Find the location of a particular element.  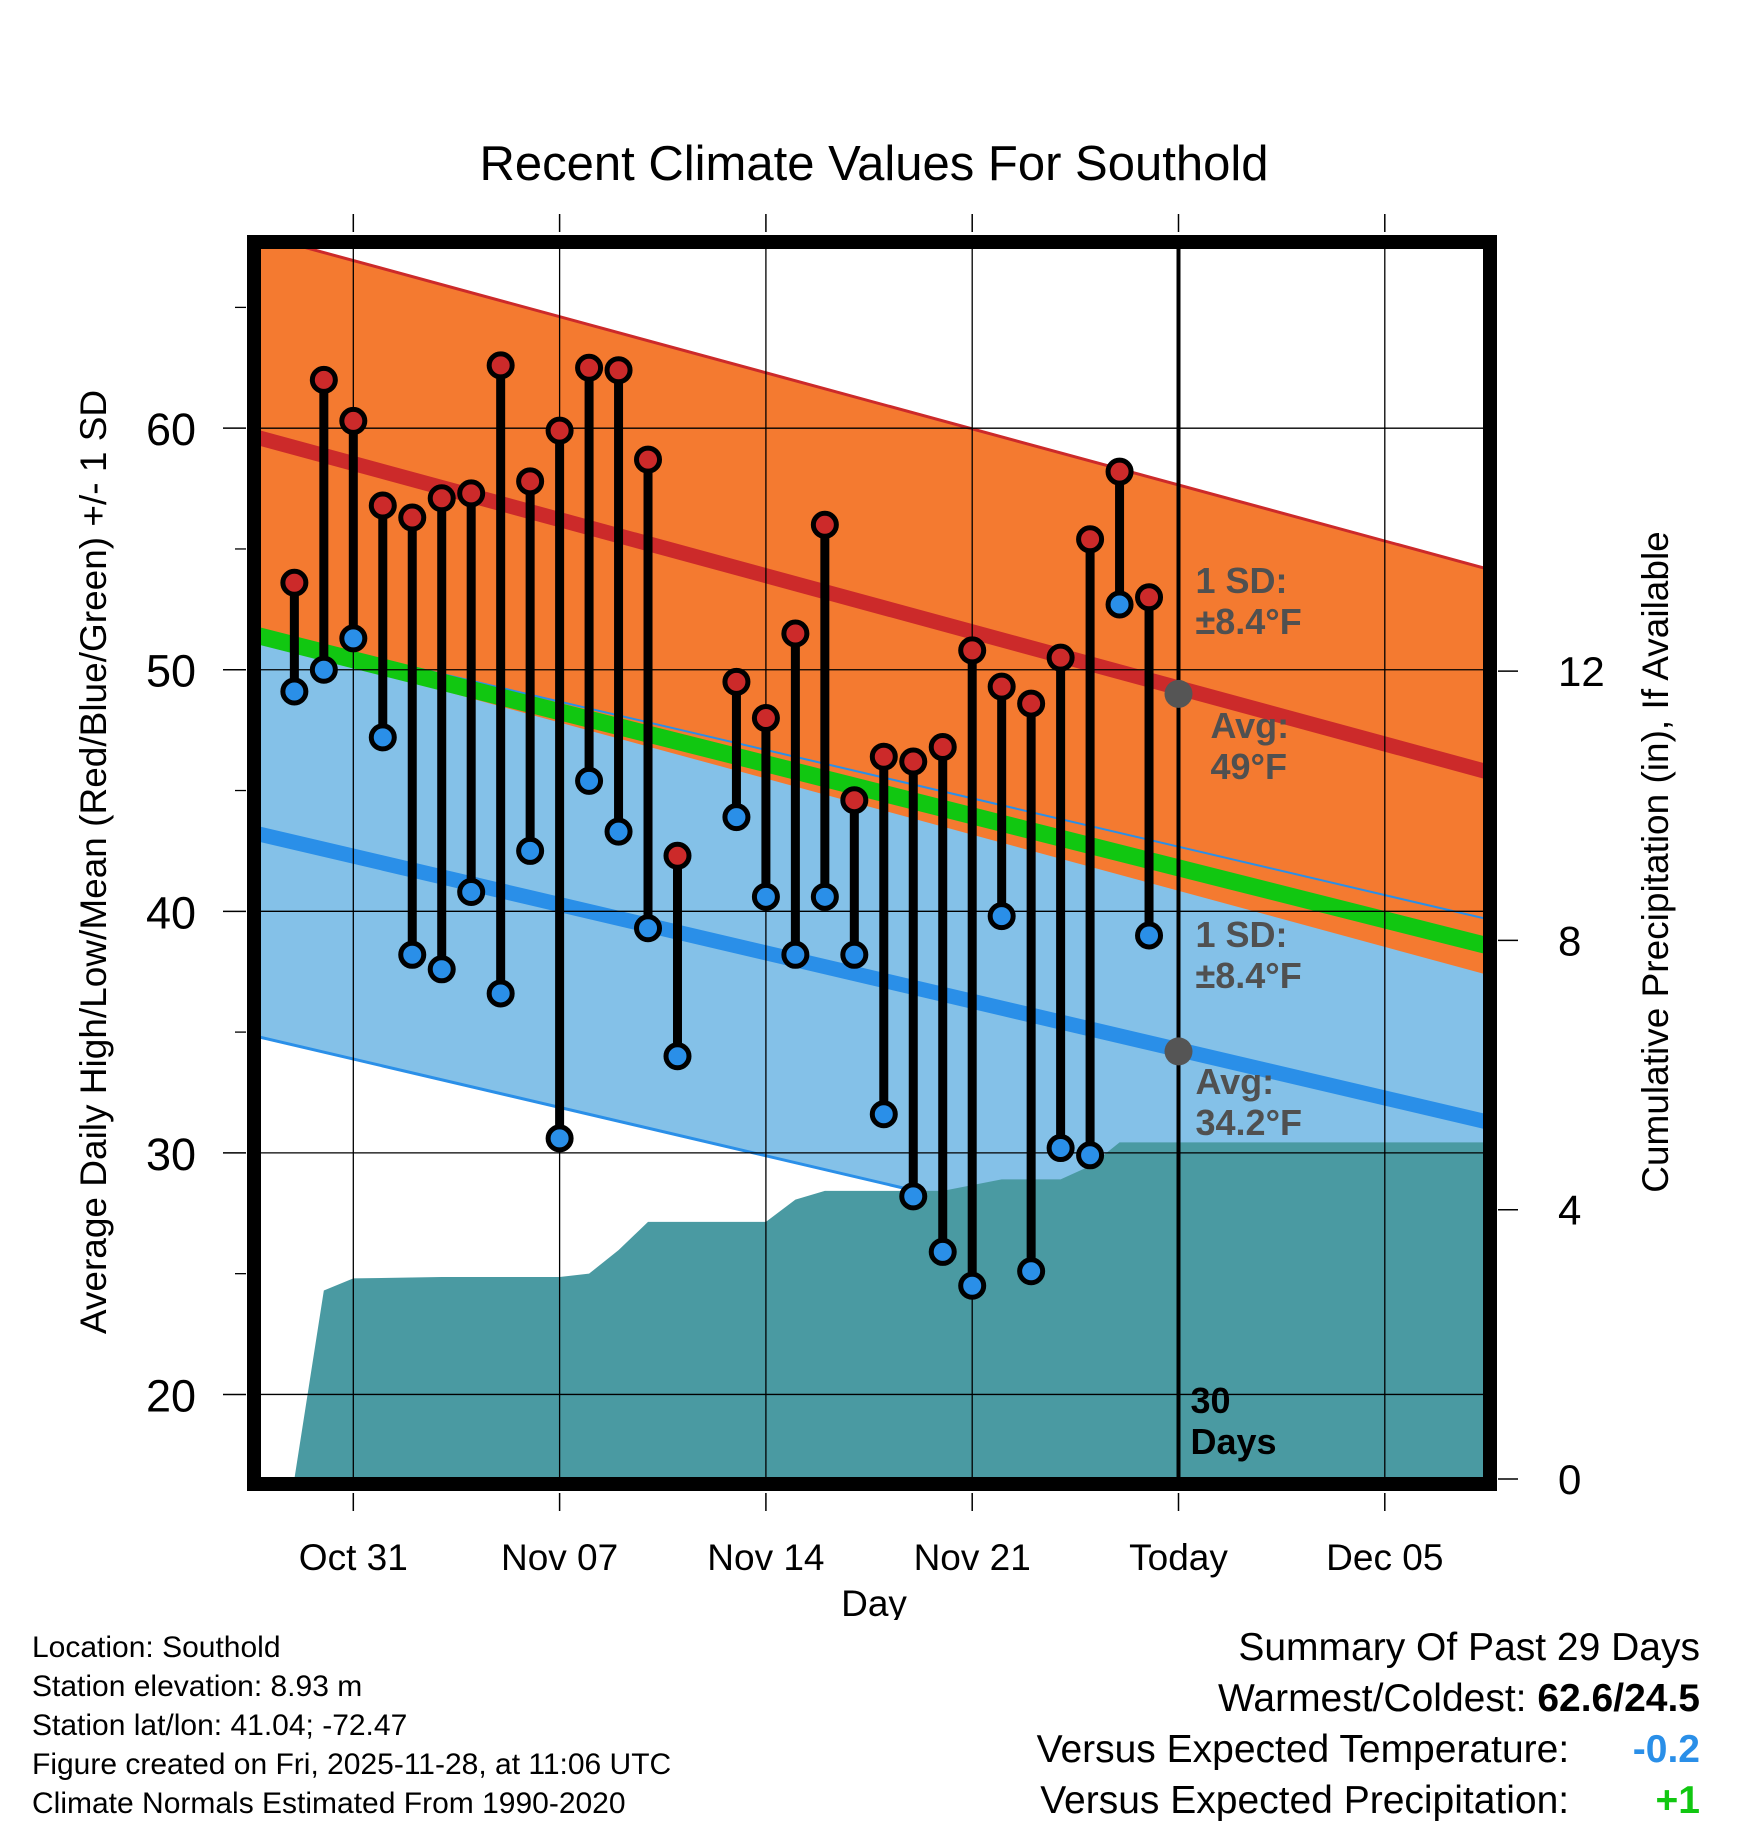

warm-cold-row: Warmest/Coldest: 62.6/24.5 is located at coordinates (1368, 1698).